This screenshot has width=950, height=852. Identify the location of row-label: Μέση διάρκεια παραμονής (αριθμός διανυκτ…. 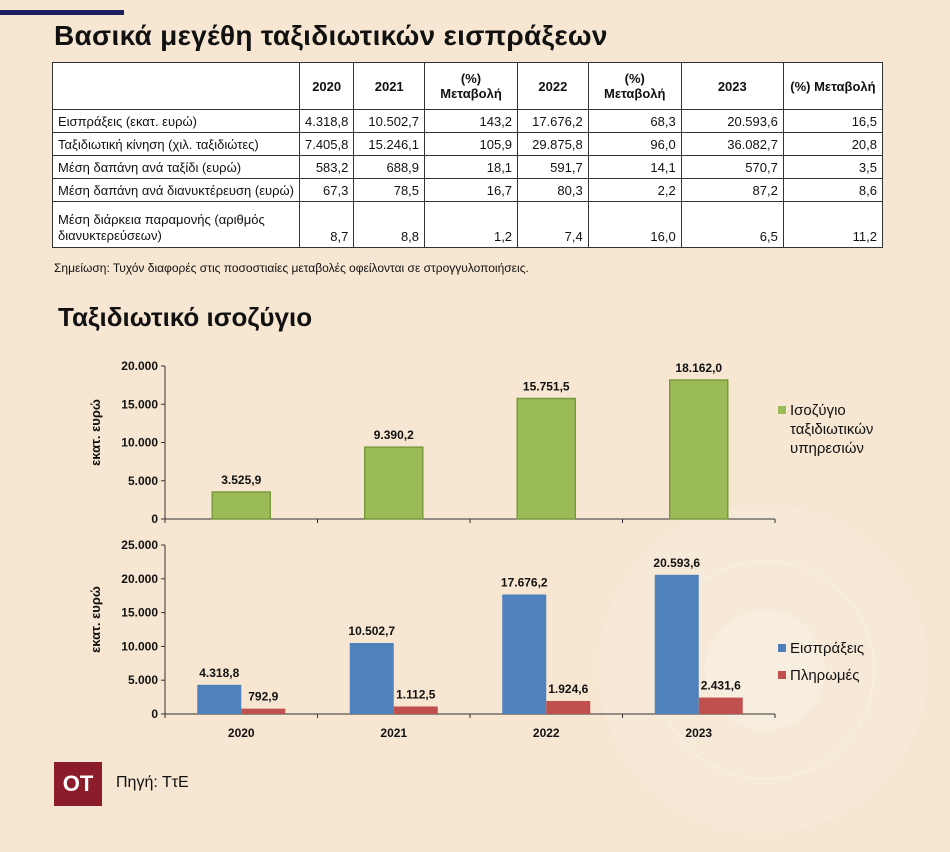
(176, 224).